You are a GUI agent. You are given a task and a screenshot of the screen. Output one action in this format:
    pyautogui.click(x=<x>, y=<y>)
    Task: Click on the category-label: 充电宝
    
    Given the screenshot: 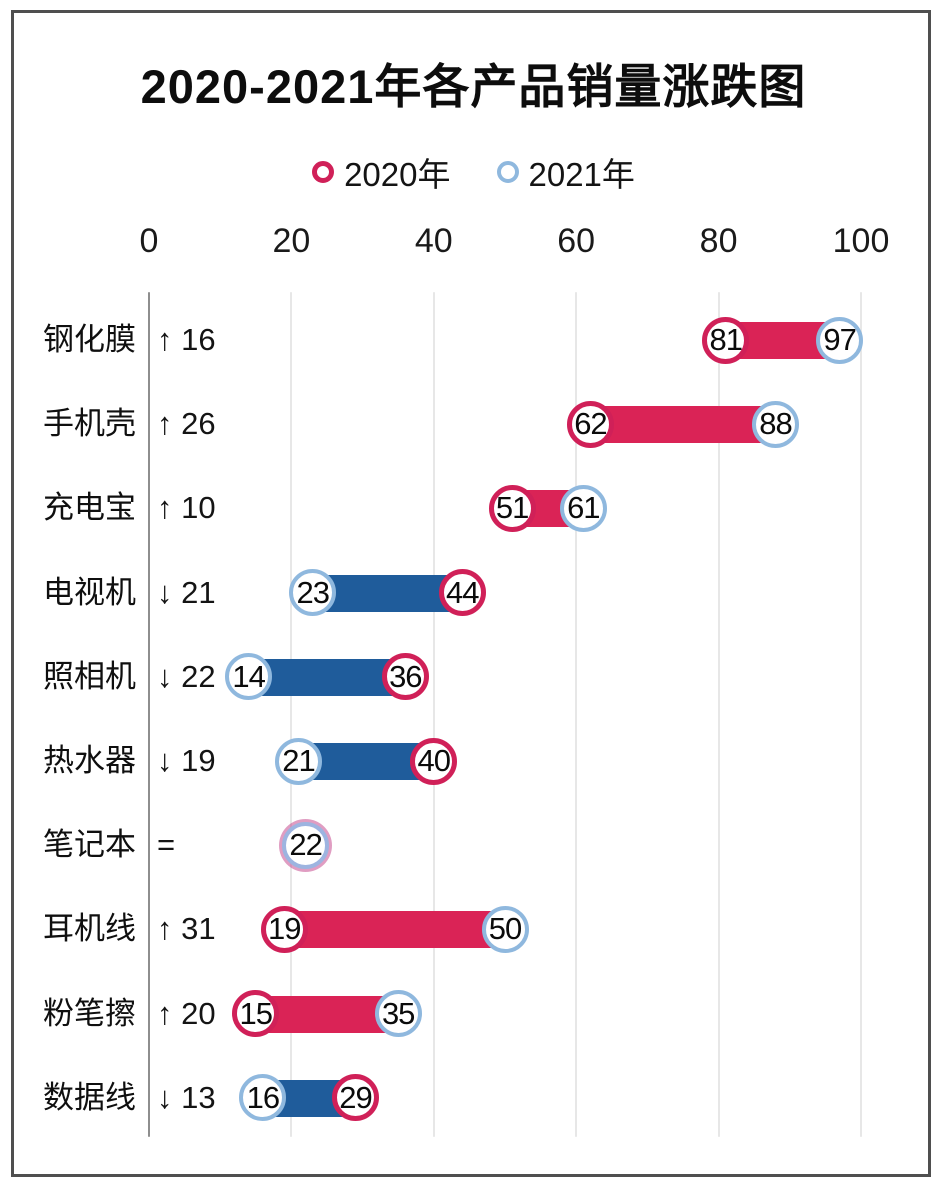 What is the action you would take?
    pyautogui.click(x=89, y=508)
    